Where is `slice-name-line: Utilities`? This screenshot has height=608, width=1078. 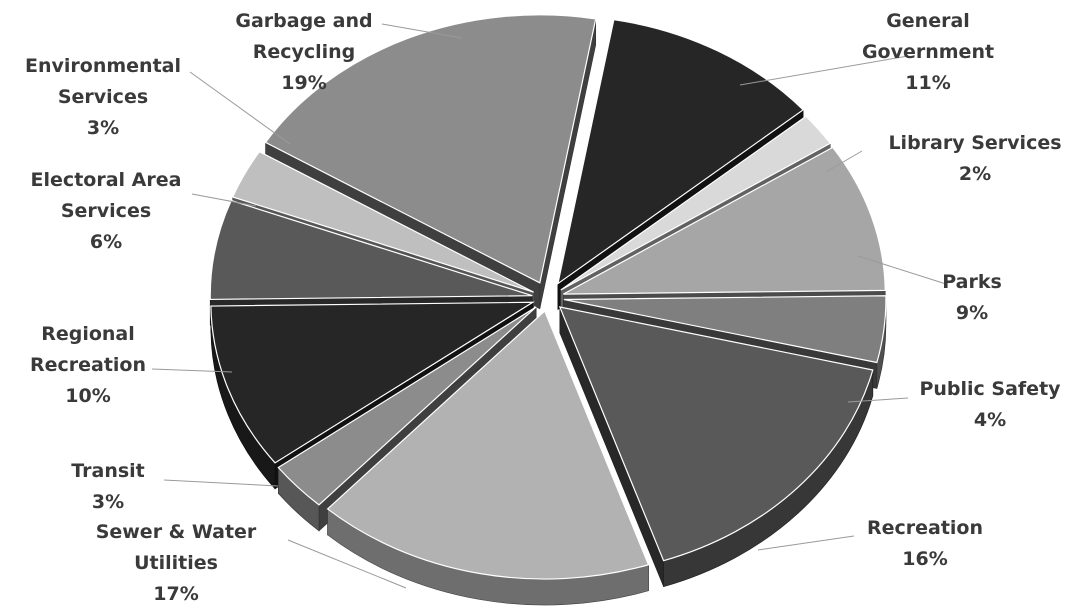 slice-name-line: Utilities is located at coordinates (176, 563).